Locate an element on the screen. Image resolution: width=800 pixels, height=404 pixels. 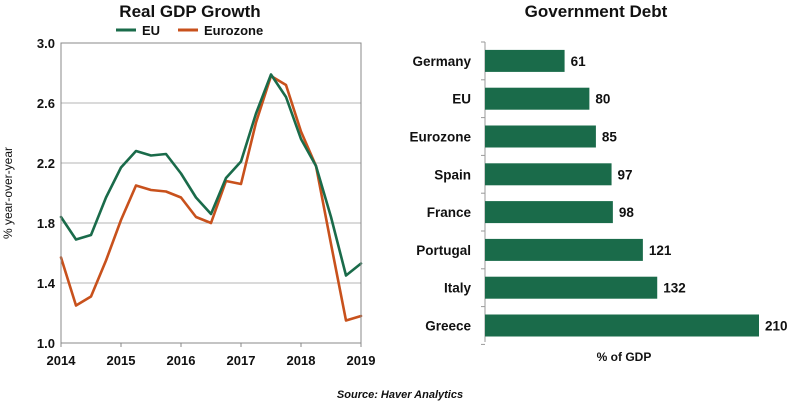
bar-group-portugal: Portugal 121 is located at coordinates (544, 245).